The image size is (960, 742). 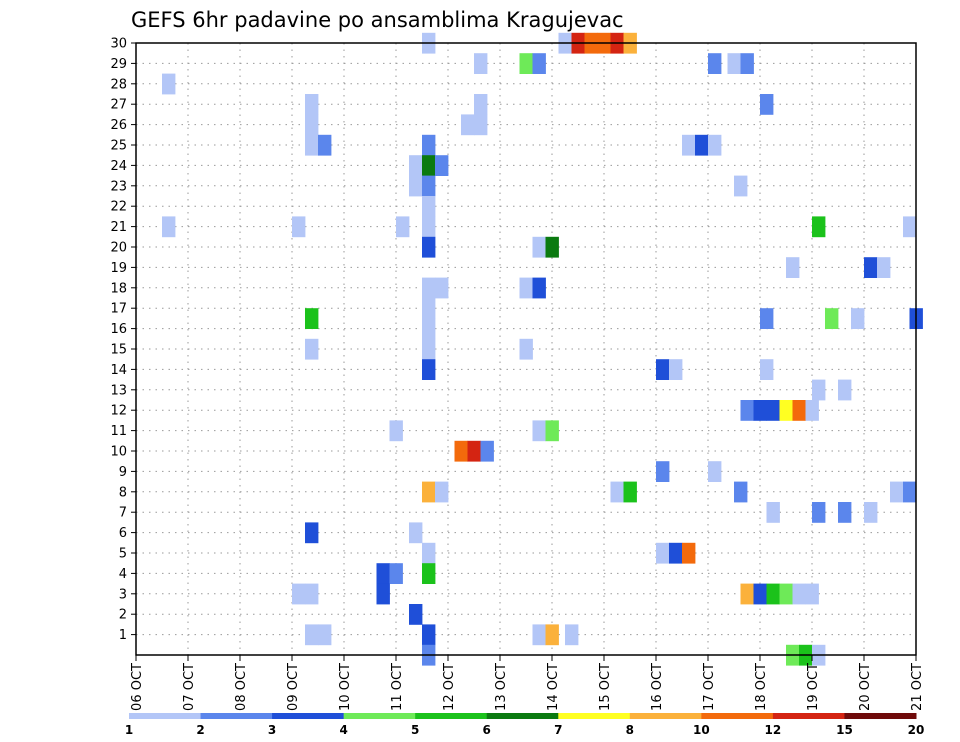 I want to click on y-tick-label: 27, so click(x=118, y=105).